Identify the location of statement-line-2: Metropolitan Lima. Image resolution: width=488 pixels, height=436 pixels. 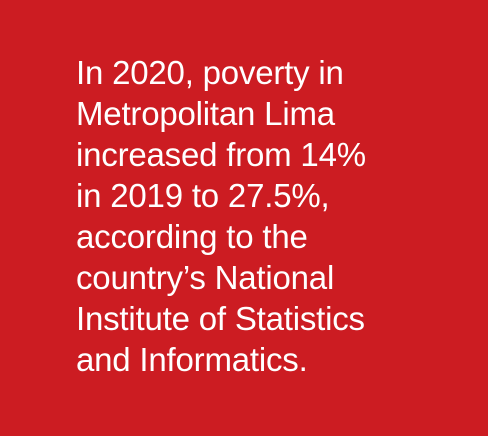
(205, 113).